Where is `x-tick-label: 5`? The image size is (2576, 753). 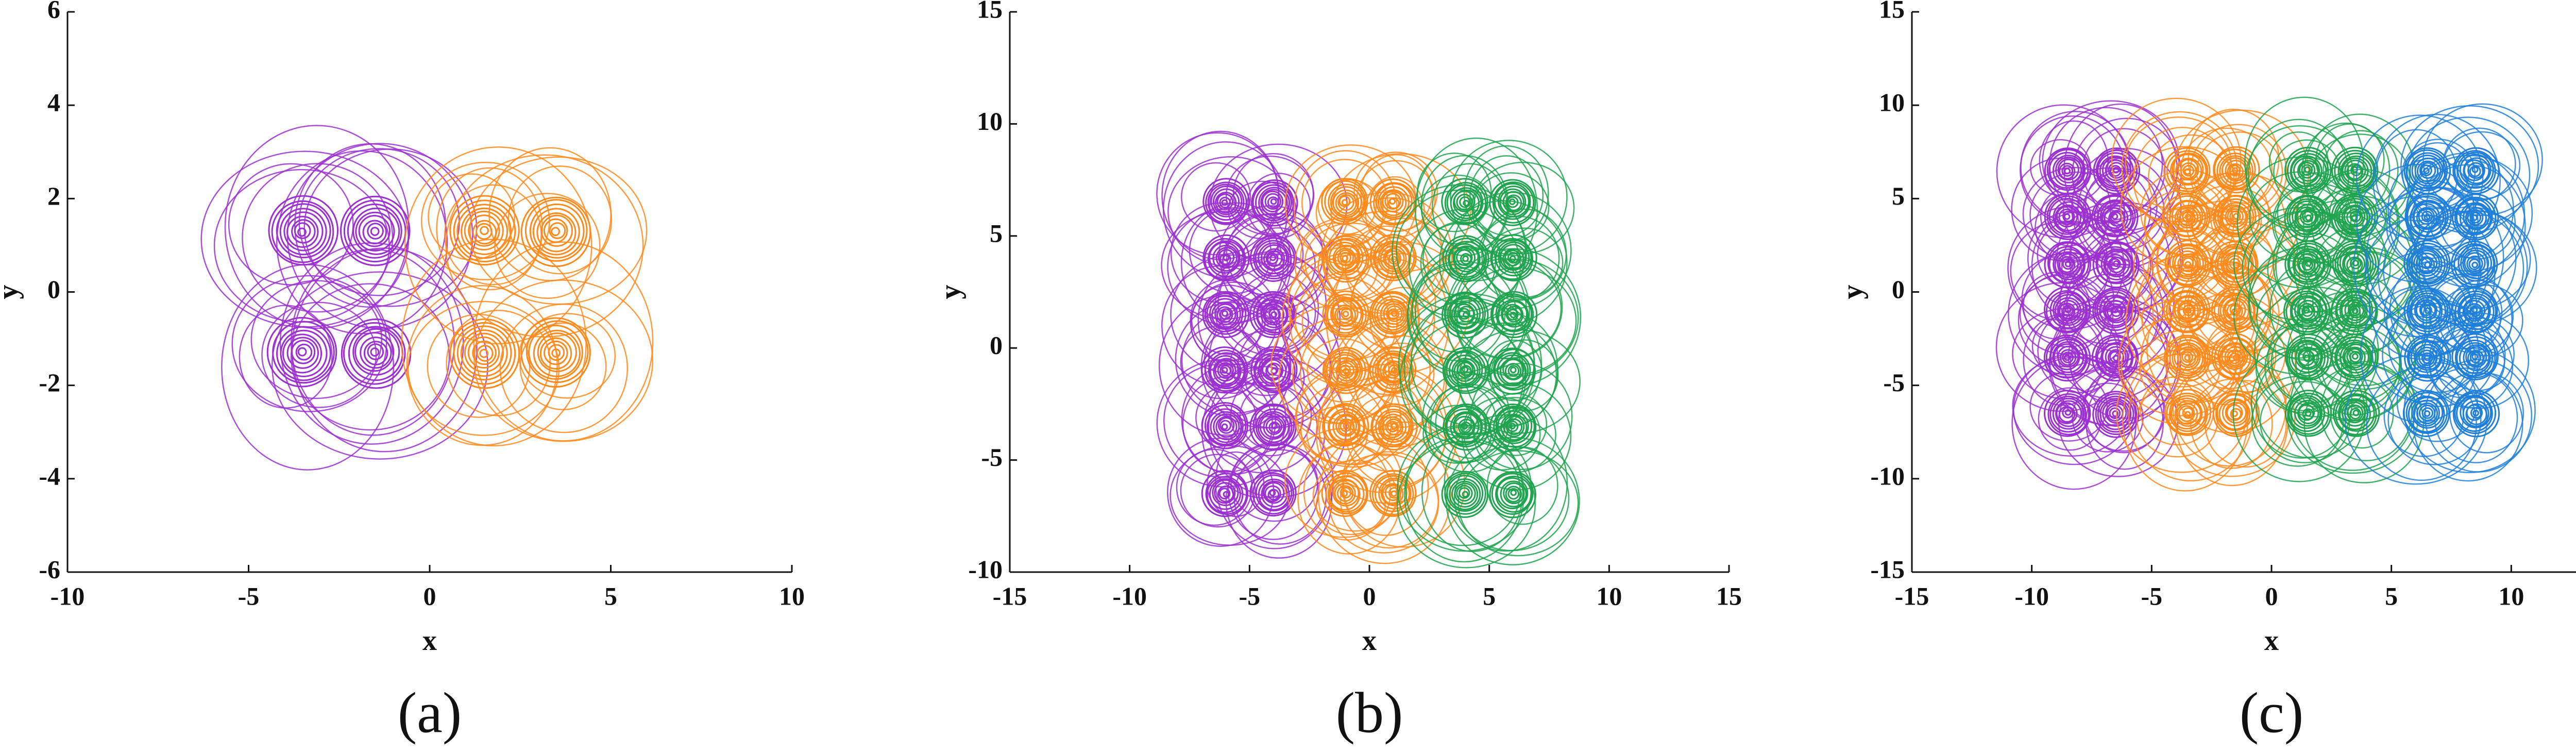 x-tick-label: 5 is located at coordinates (610, 596).